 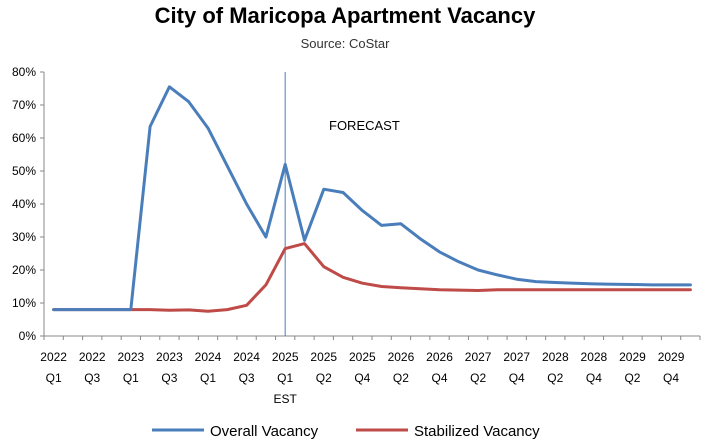 What do you see at coordinates (346, 43) in the screenshot?
I see `chart-subtitle: Source: CoStar` at bounding box center [346, 43].